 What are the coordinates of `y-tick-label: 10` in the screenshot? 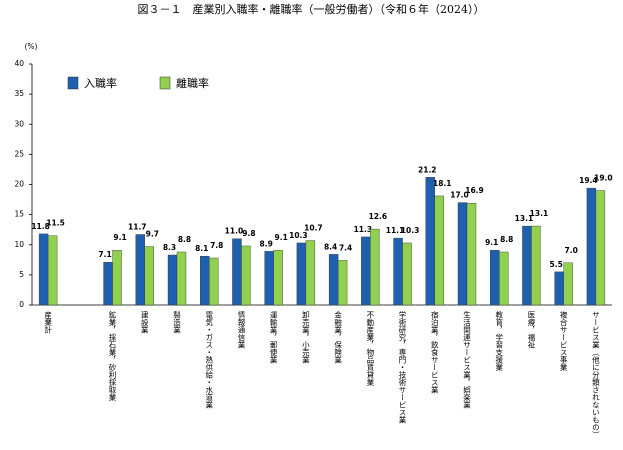 It's located at (19, 244).